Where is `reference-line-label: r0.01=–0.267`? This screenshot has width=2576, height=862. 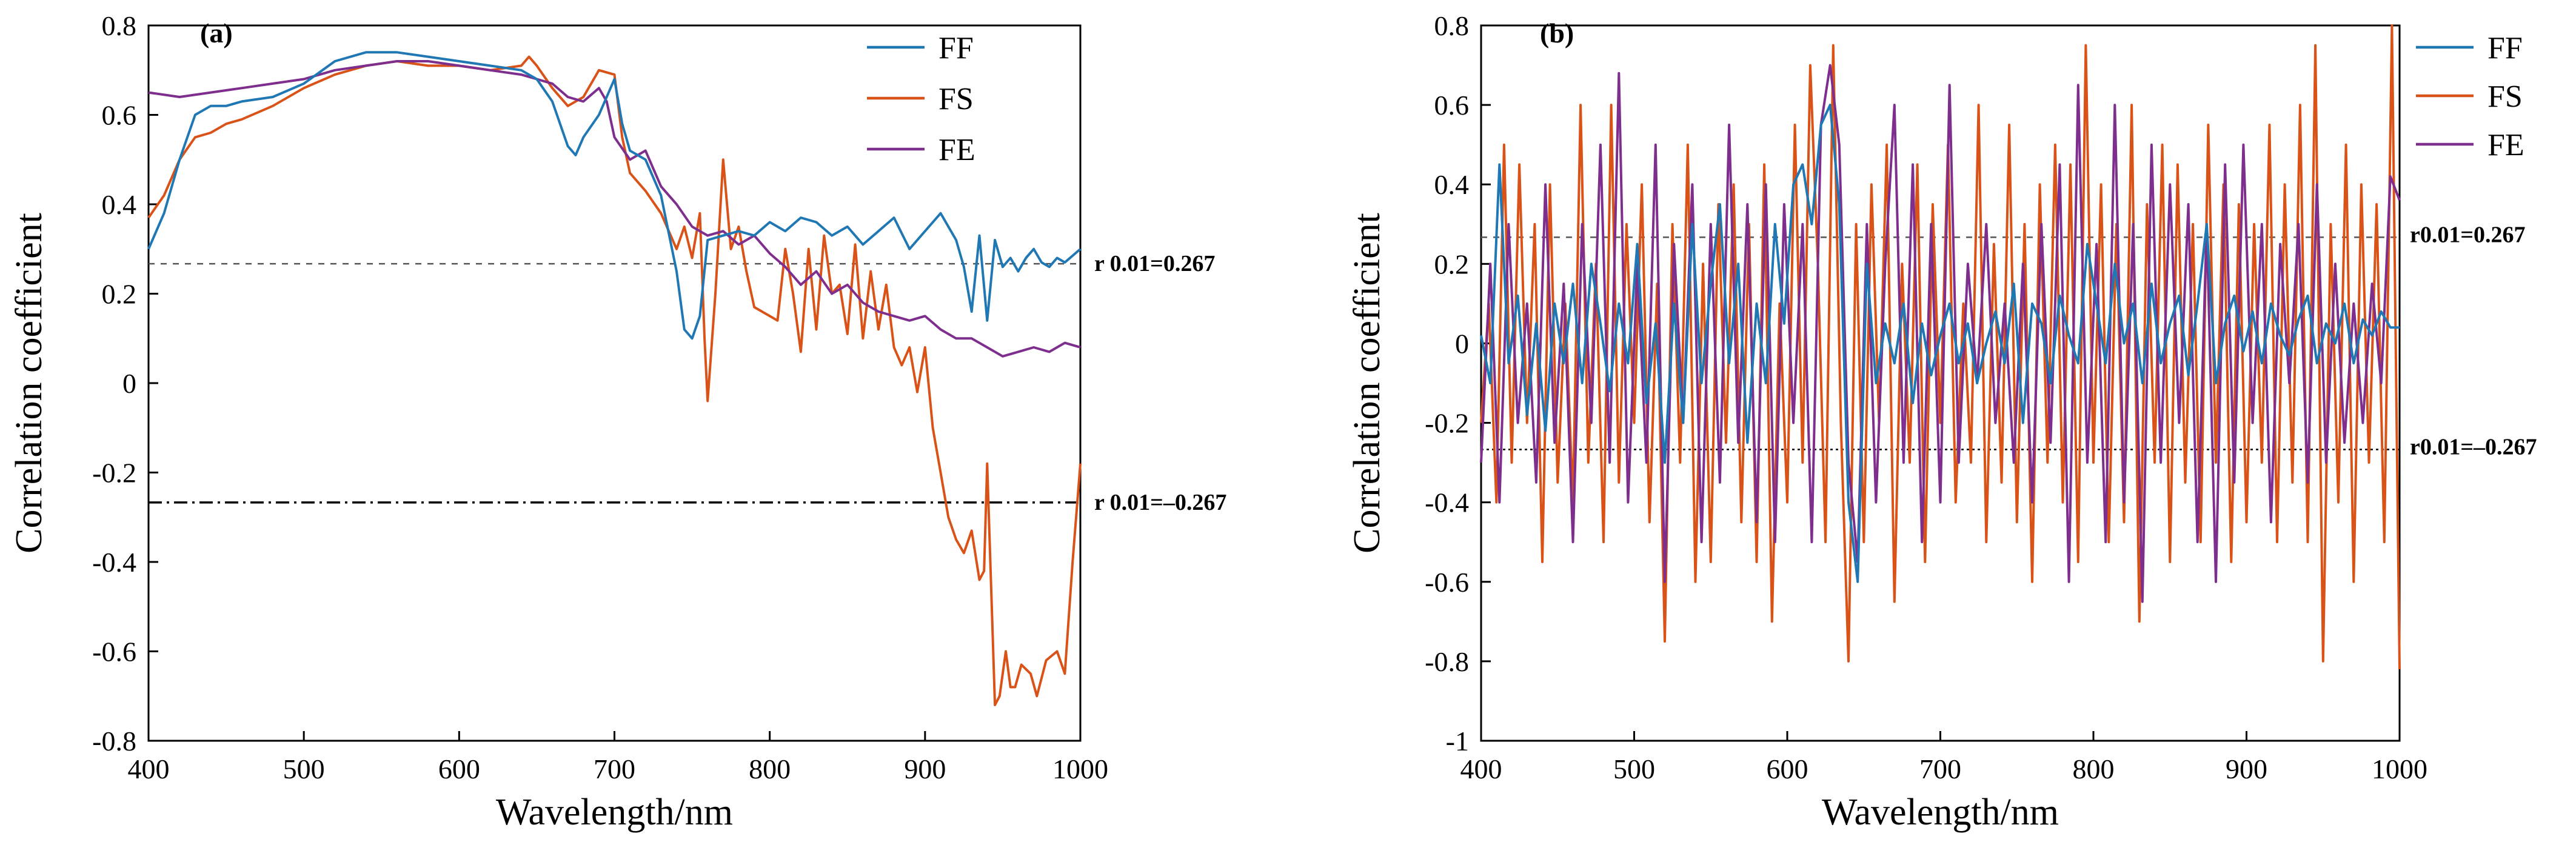 reference-line-label: r0.01=–0.267 is located at coordinates (2473, 446).